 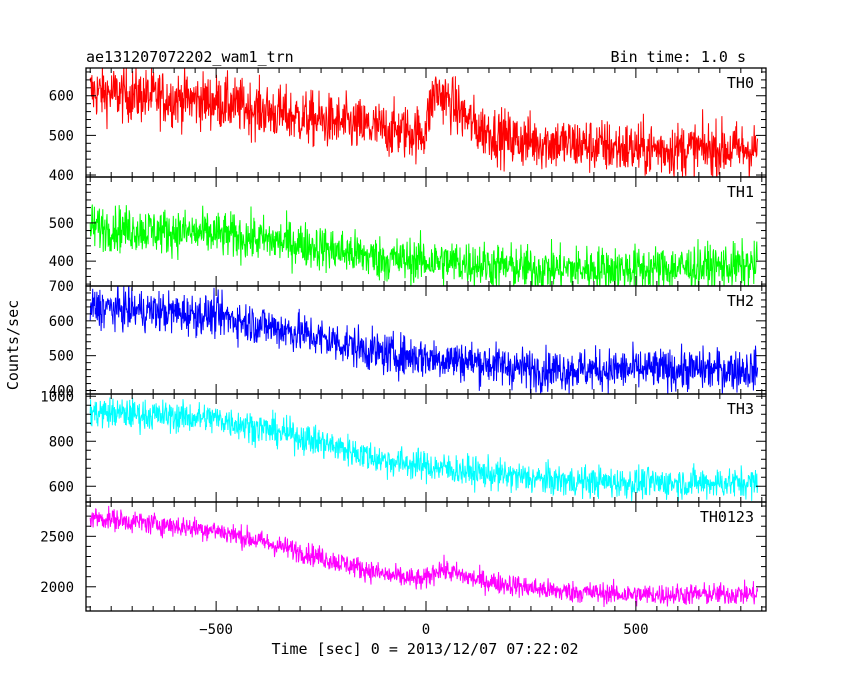 I want to click on panel-label-th1: TH1, so click(x=740, y=192).